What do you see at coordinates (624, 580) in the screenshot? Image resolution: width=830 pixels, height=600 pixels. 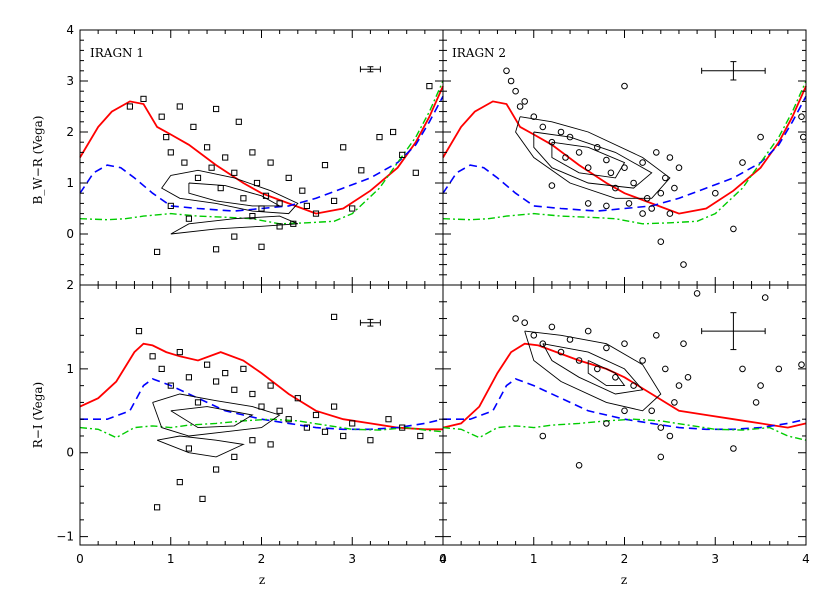 I see `x-axis-title-right: z` at bounding box center [624, 580].